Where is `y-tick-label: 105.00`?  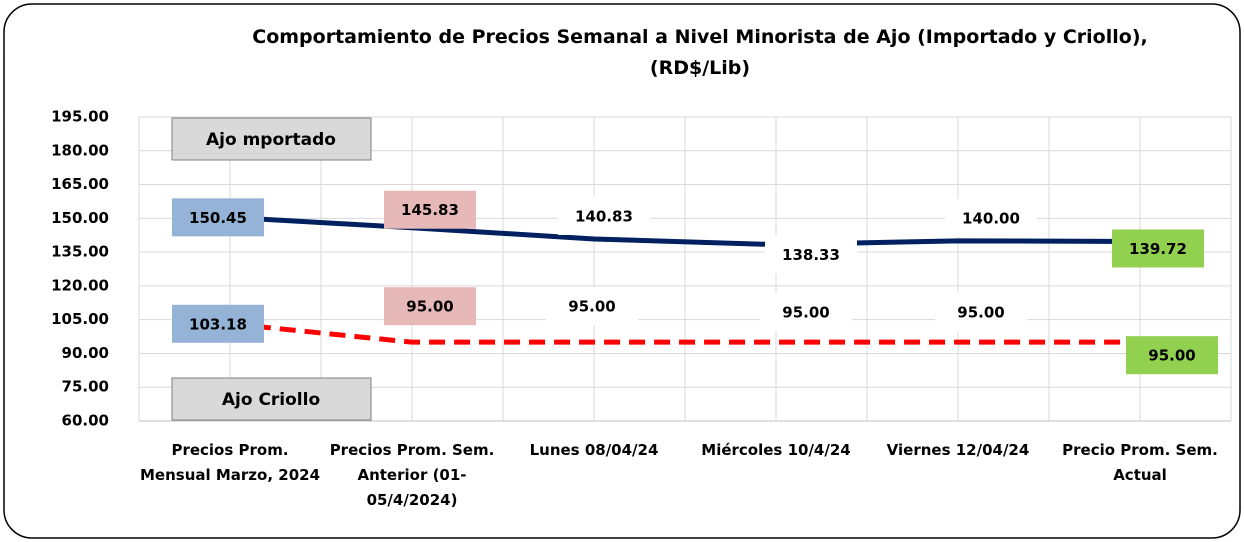 y-tick-label: 105.00 is located at coordinates (80, 319).